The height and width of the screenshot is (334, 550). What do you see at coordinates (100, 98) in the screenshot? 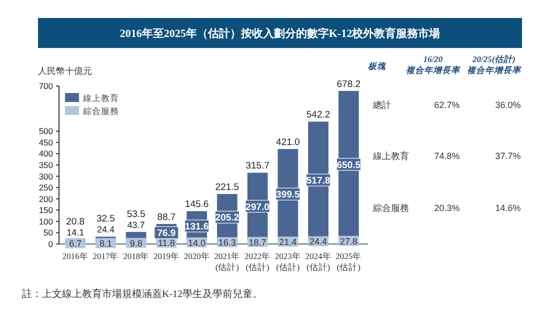
I see `legend-label: 線上教育` at bounding box center [100, 98].